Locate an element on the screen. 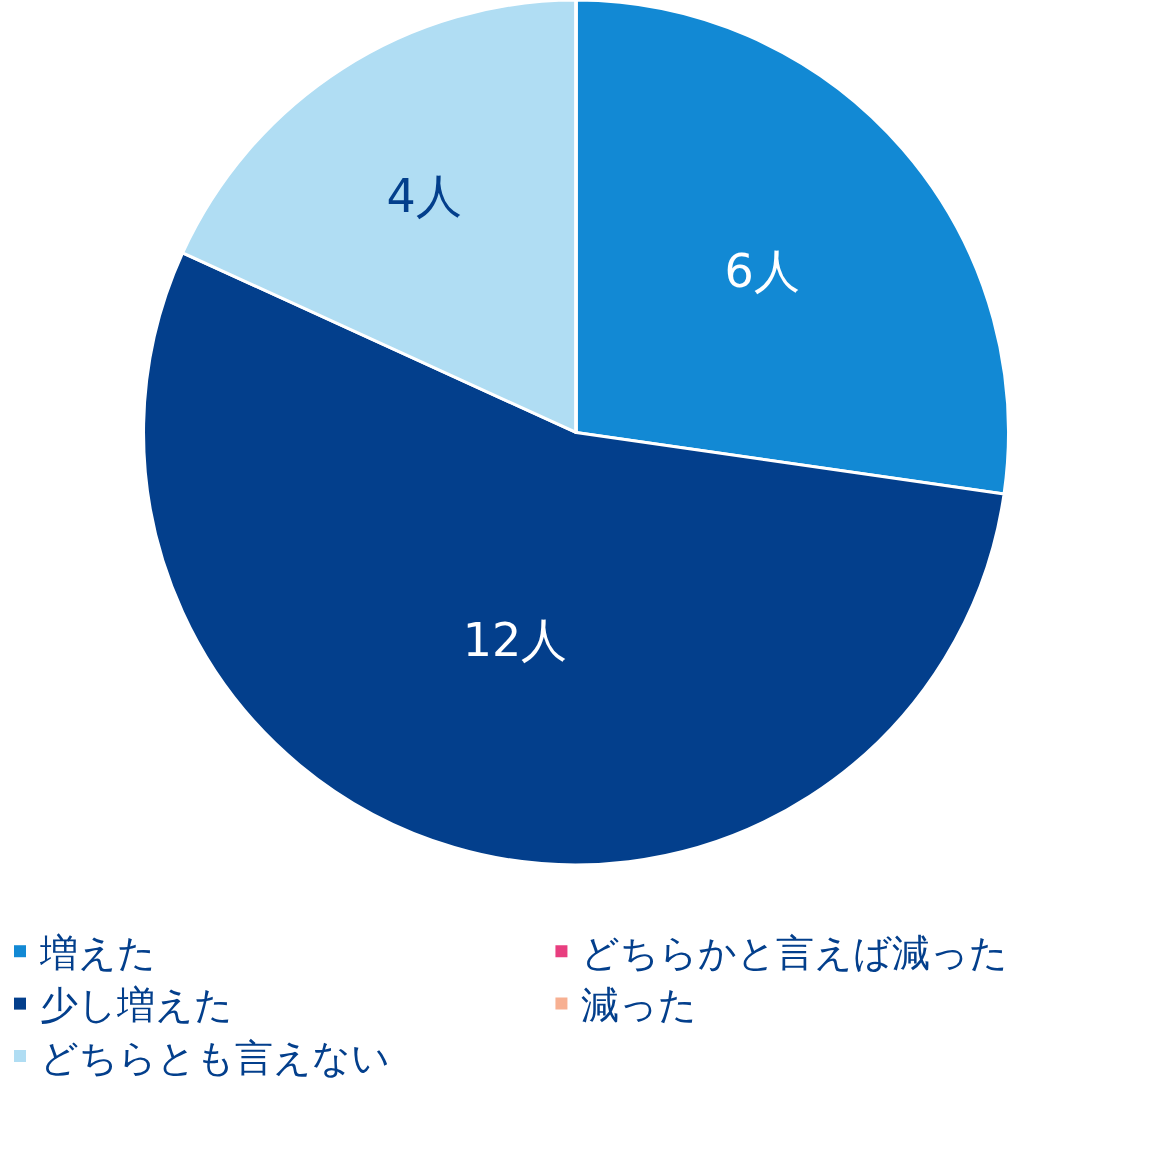 The image size is (1152, 1172). legend-label: 減った is located at coordinates (639, 1005).